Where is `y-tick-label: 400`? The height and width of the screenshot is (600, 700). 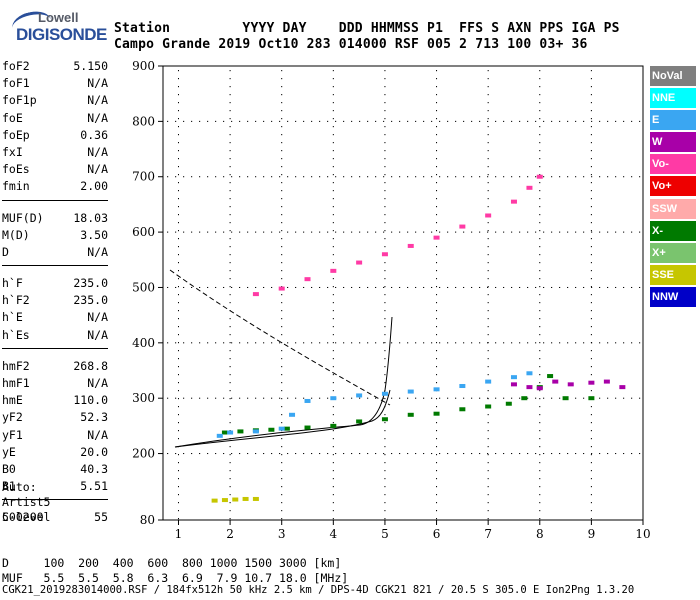
y-tick-label: 400 is located at coordinates (143, 343).